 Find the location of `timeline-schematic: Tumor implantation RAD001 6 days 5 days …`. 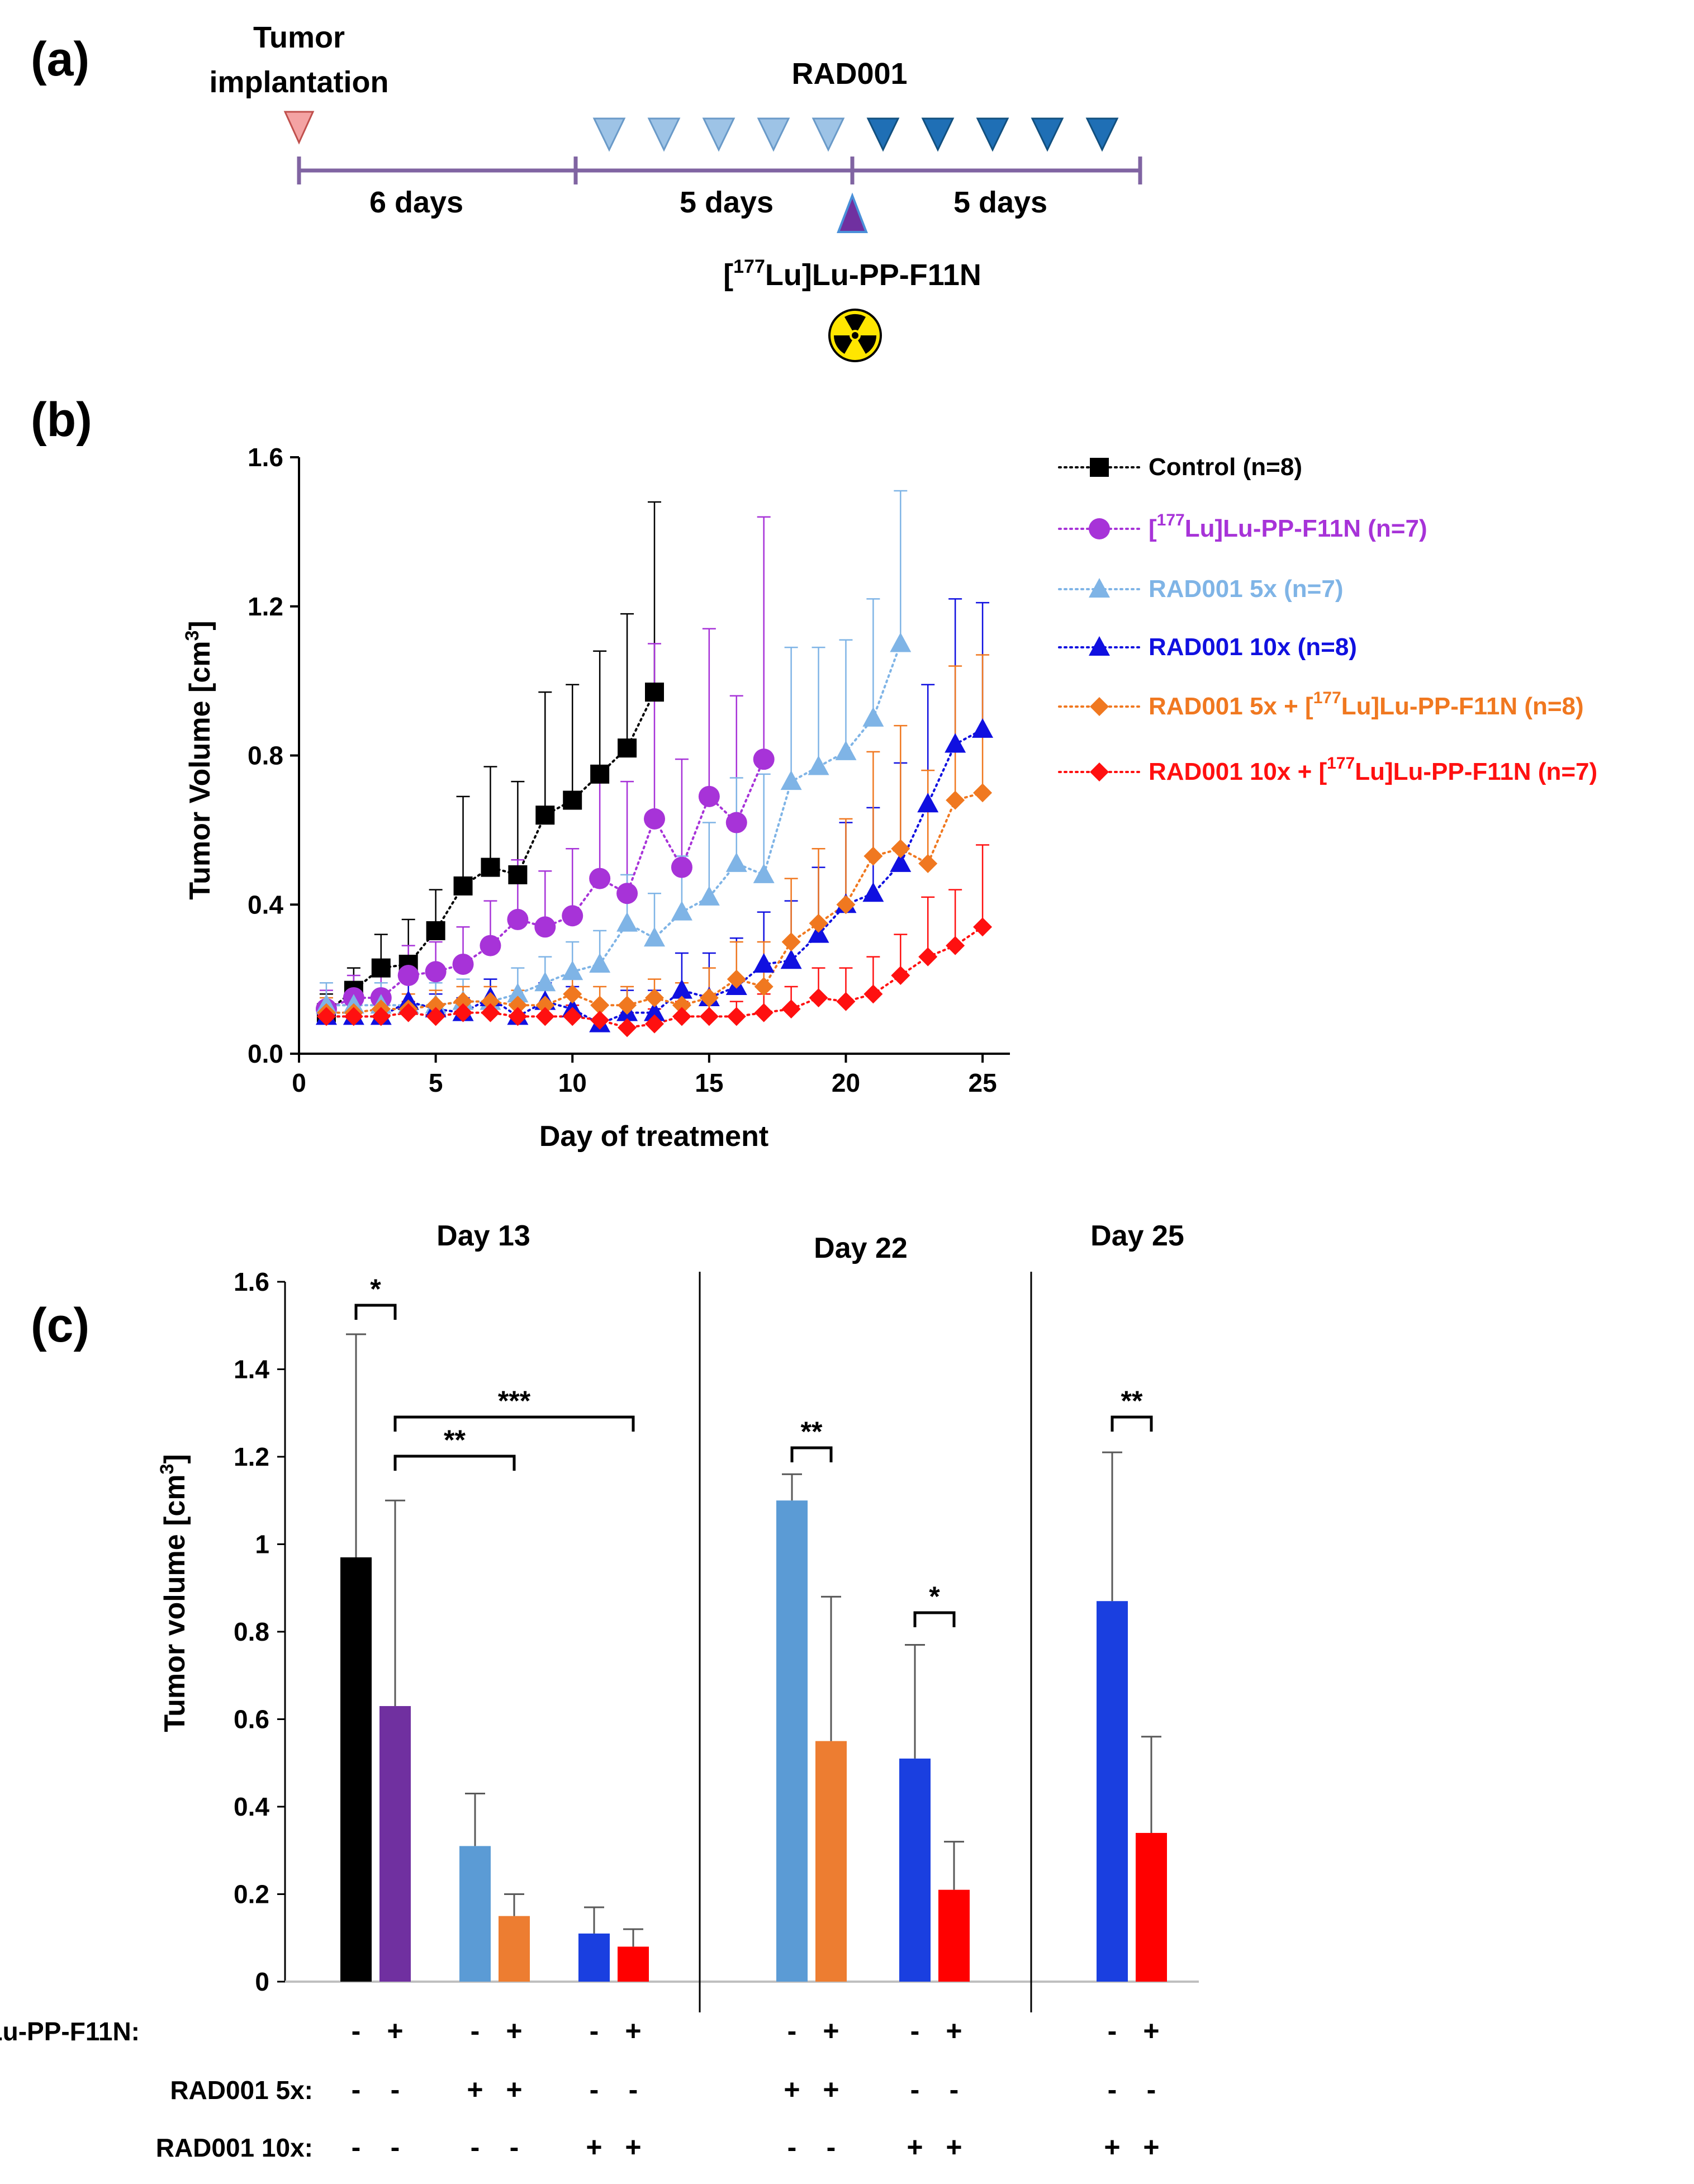

timeline-schematic: Tumor implantation RAD001 6 days 5 days … is located at coordinates (676, 191).